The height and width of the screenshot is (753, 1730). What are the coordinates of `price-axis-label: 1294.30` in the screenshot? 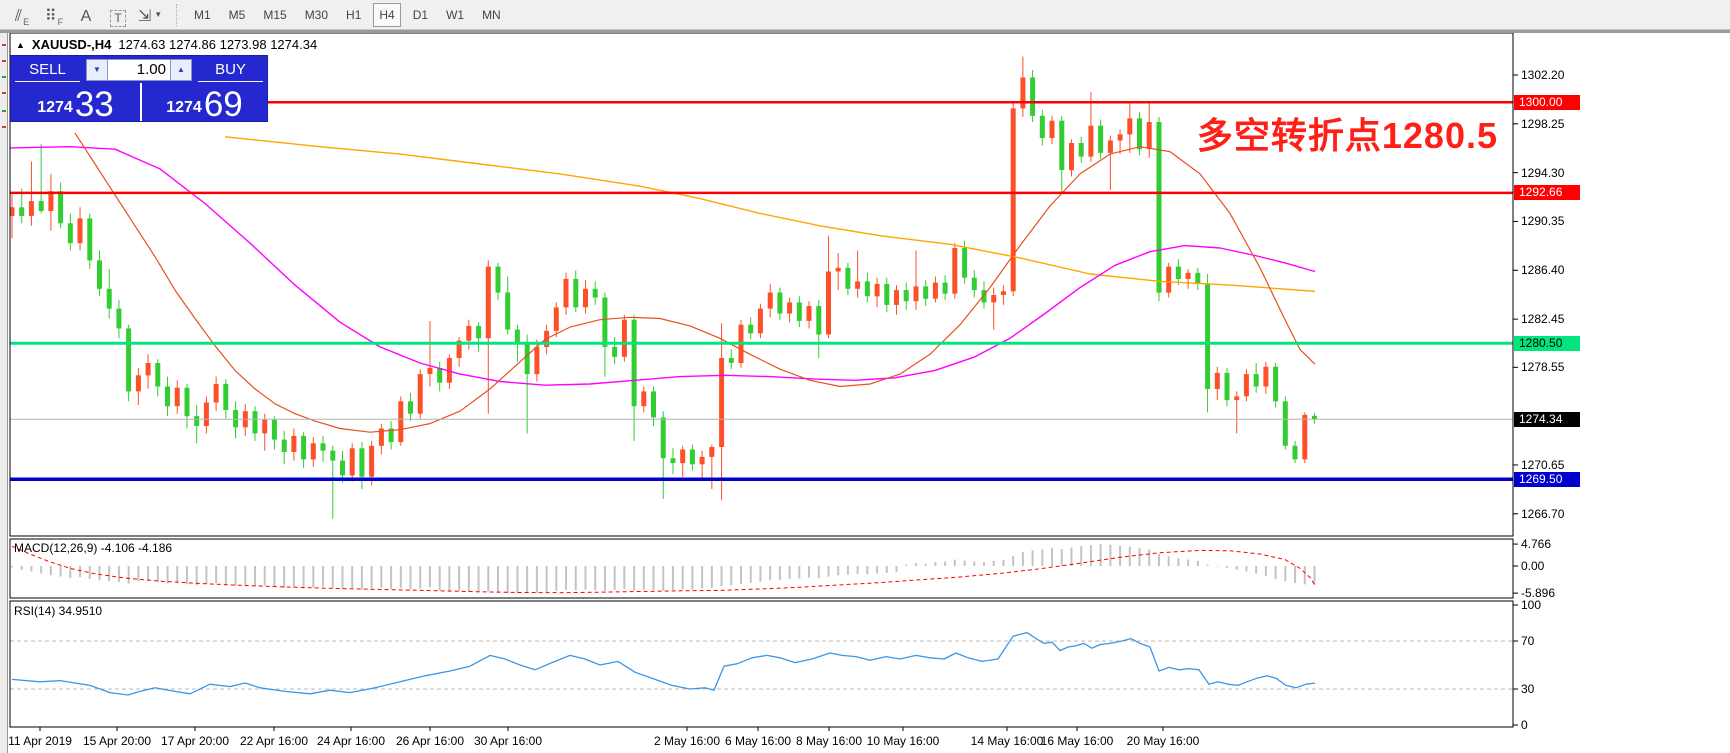 It's located at (1543, 172).